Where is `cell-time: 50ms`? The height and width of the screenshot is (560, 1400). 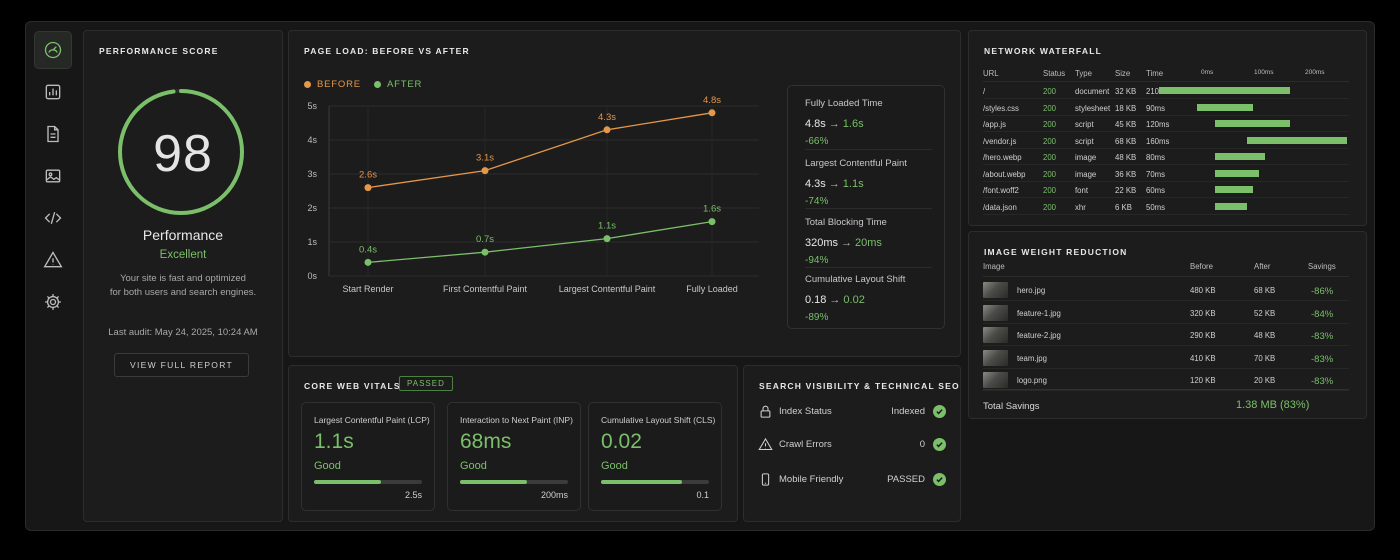 cell-time: 50ms is located at coordinates (1156, 207).